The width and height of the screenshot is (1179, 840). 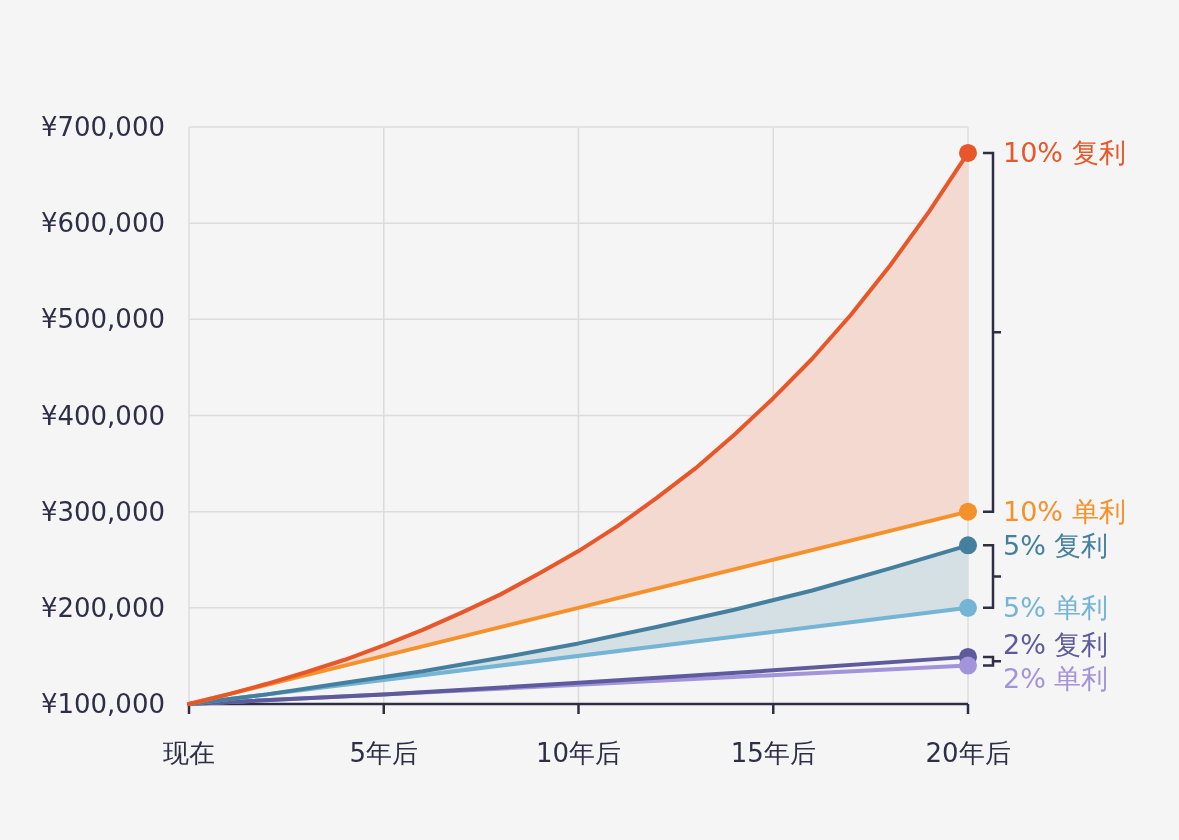 What do you see at coordinates (102, 127) in the screenshot?
I see `y-tick-label: ¥700,000` at bounding box center [102, 127].